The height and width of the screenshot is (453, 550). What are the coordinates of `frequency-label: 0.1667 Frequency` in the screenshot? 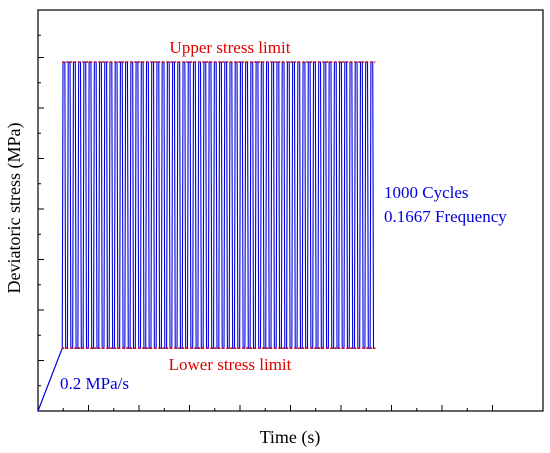 It's located at (445, 216).